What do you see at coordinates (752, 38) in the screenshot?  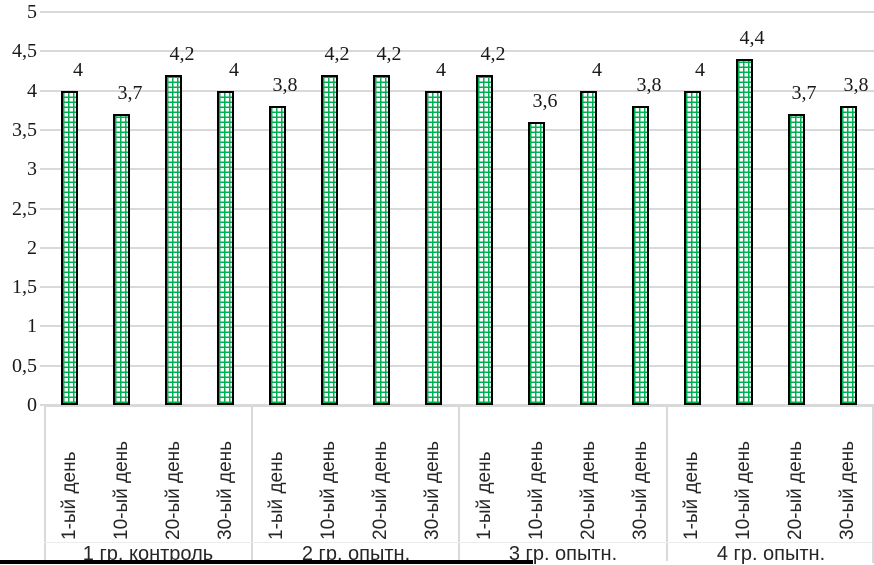 I see `bar-value-label: 4,4` at bounding box center [752, 38].